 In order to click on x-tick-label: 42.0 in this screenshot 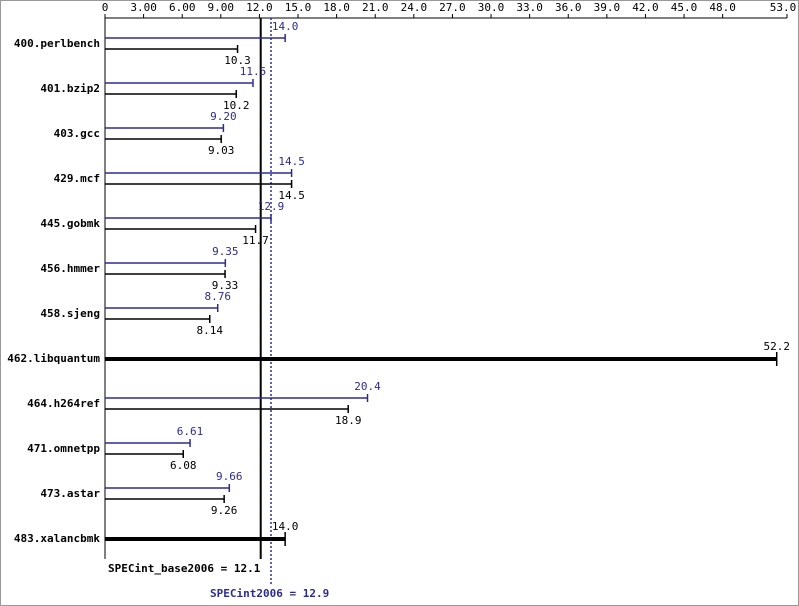, I will do `click(645, 7)`.